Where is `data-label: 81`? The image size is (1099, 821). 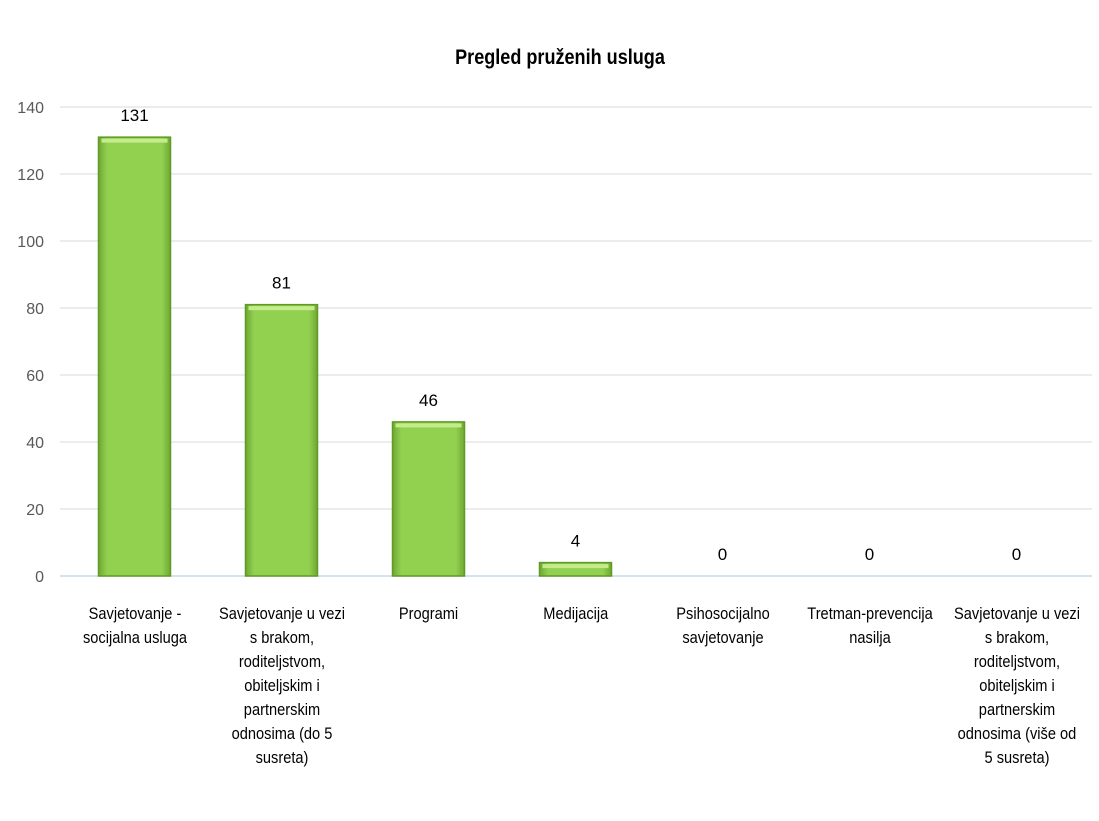 data-label: 81 is located at coordinates (281, 283).